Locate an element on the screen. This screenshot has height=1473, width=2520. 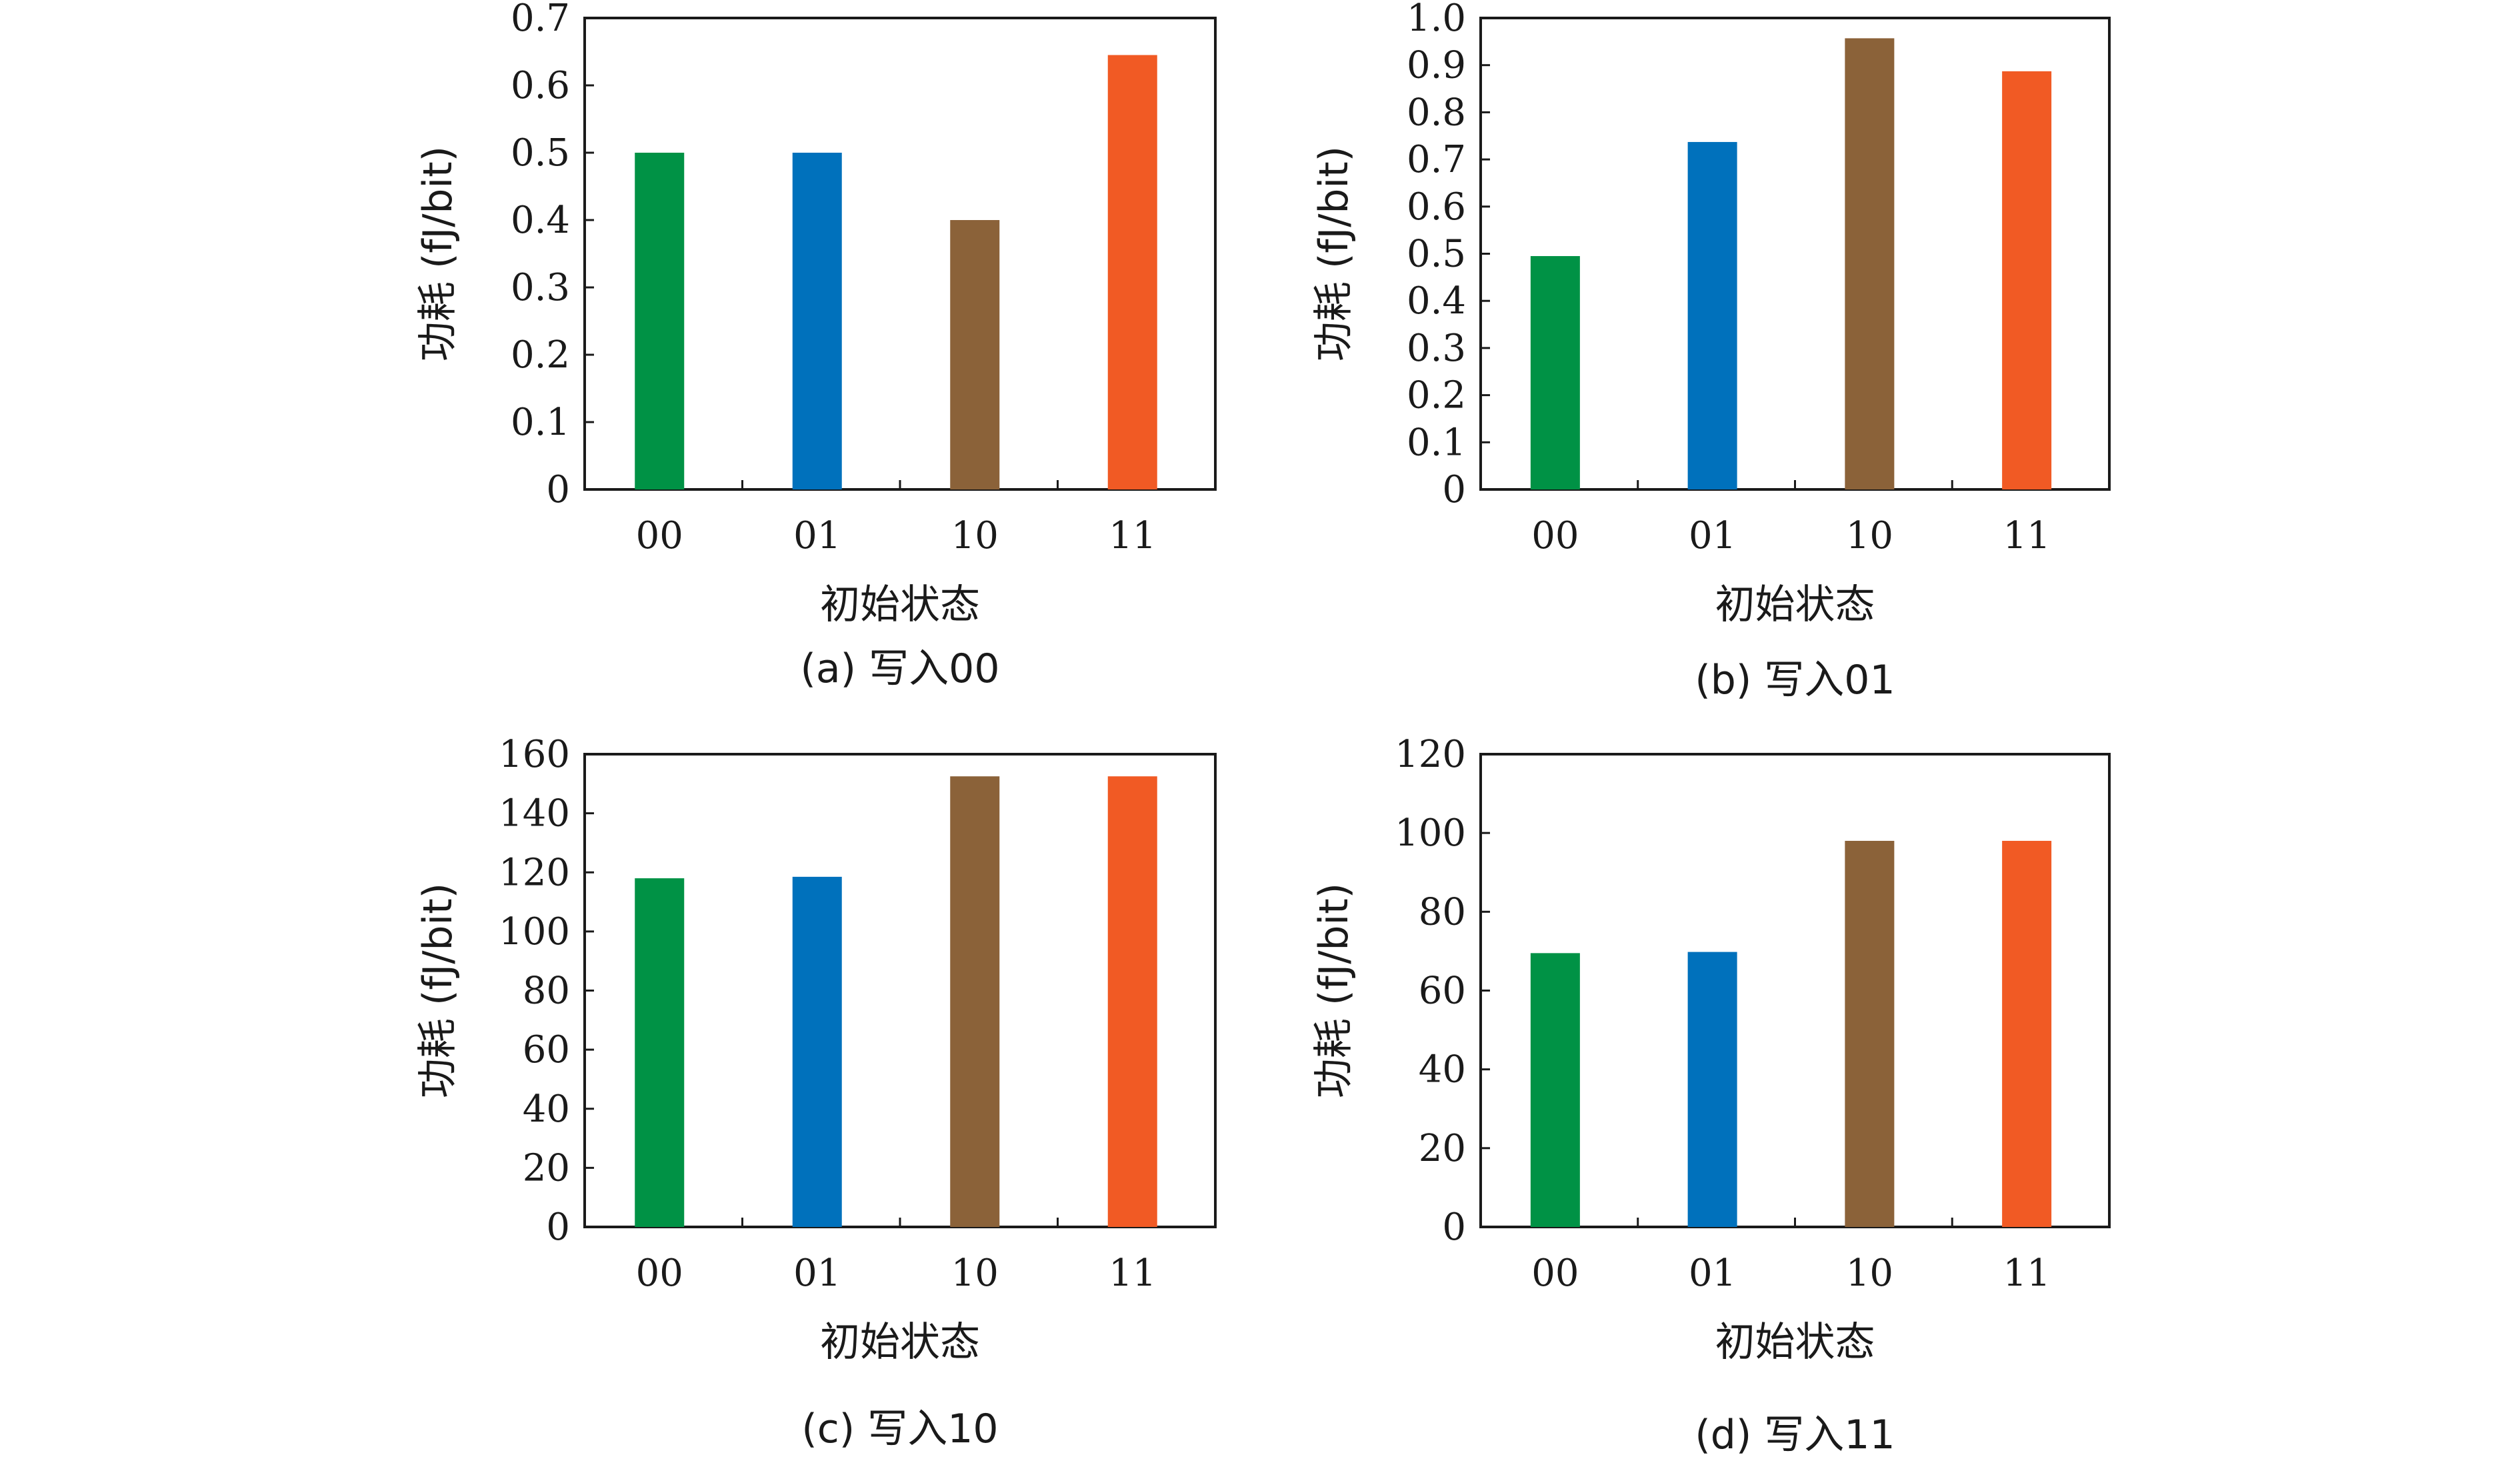
chart-caption: (a) 写入00 is located at coordinates (899, 669).